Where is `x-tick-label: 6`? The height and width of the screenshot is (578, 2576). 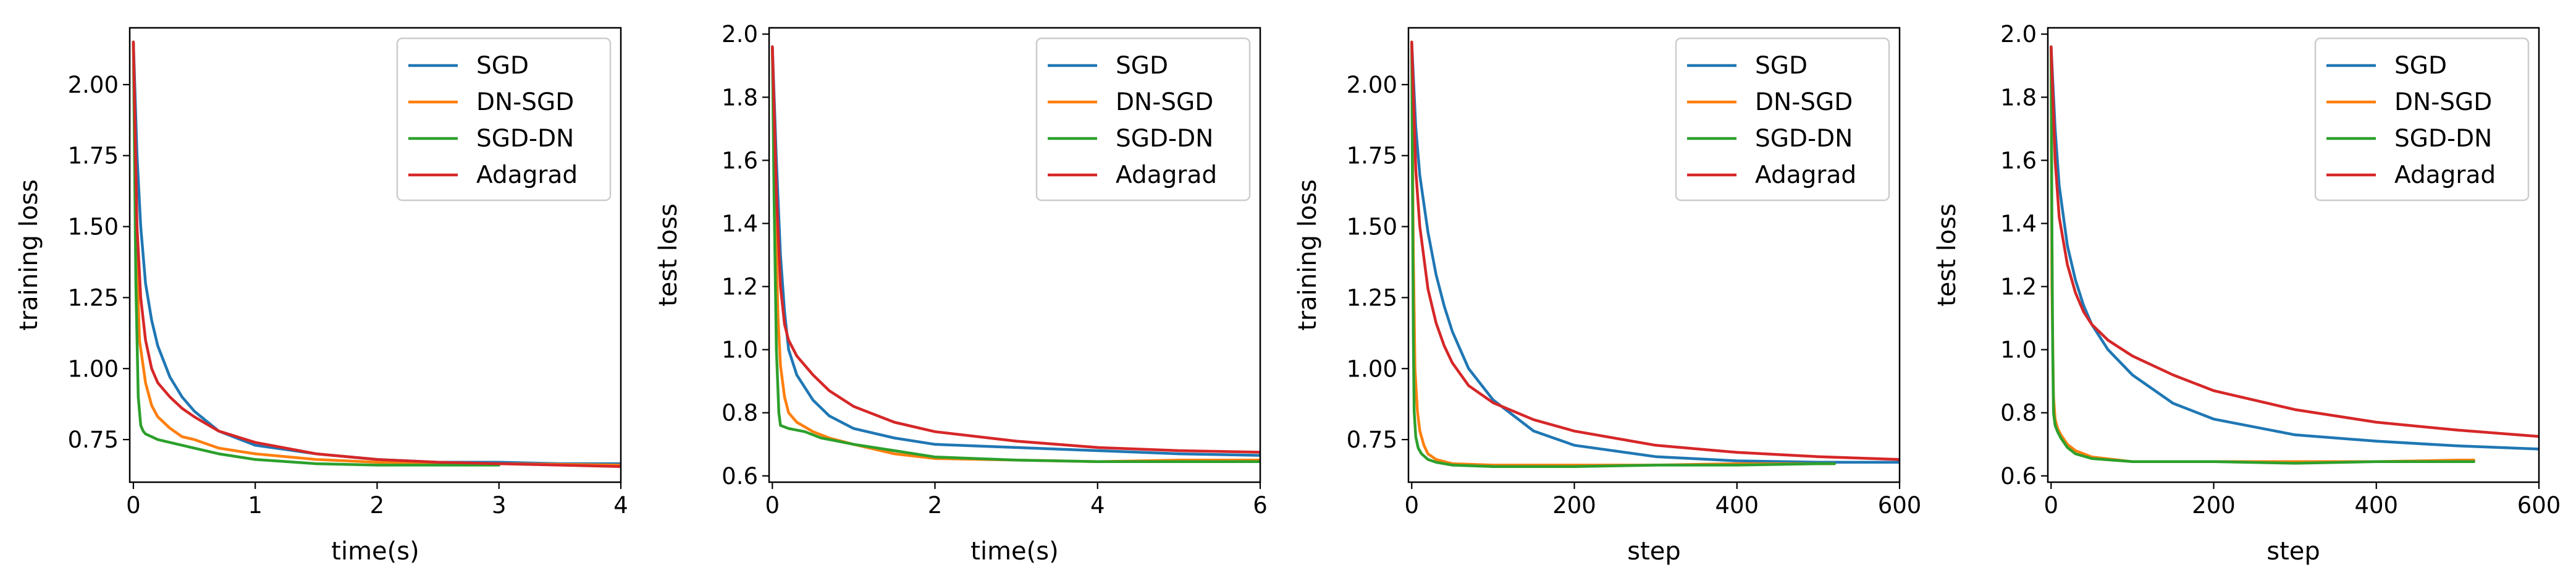
x-tick-label: 6 is located at coordinates (1260, 505).